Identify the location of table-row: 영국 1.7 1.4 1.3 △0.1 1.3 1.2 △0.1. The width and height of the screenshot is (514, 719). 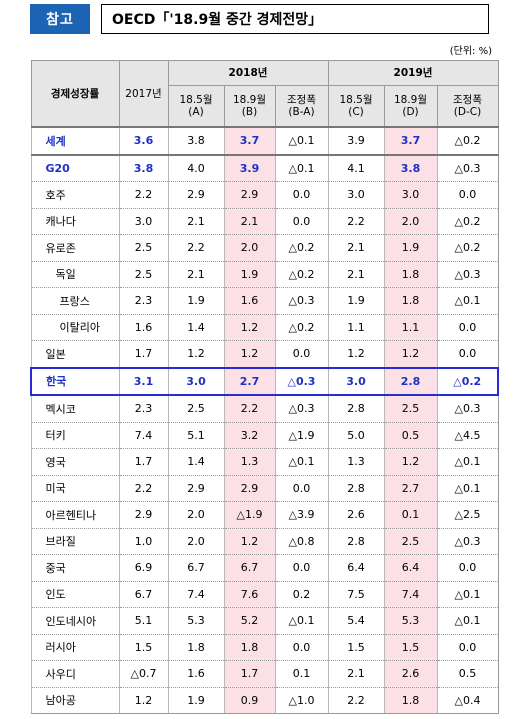
(264, 462).